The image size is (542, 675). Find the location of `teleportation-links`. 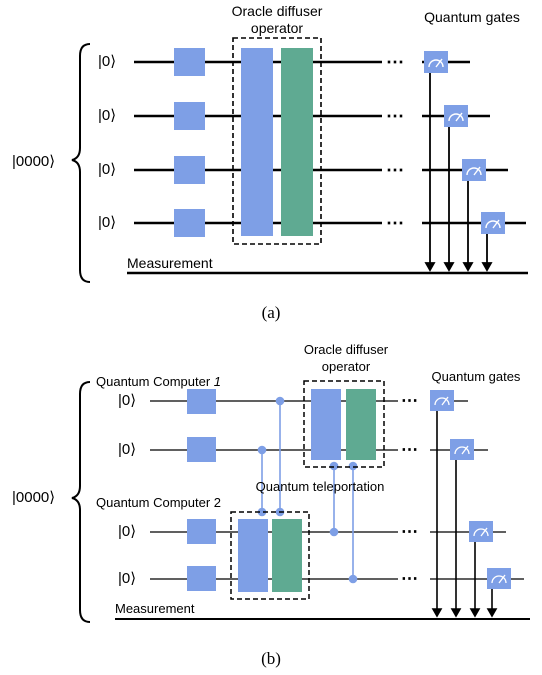

teleportation-links is located at coordinates (307, 490).